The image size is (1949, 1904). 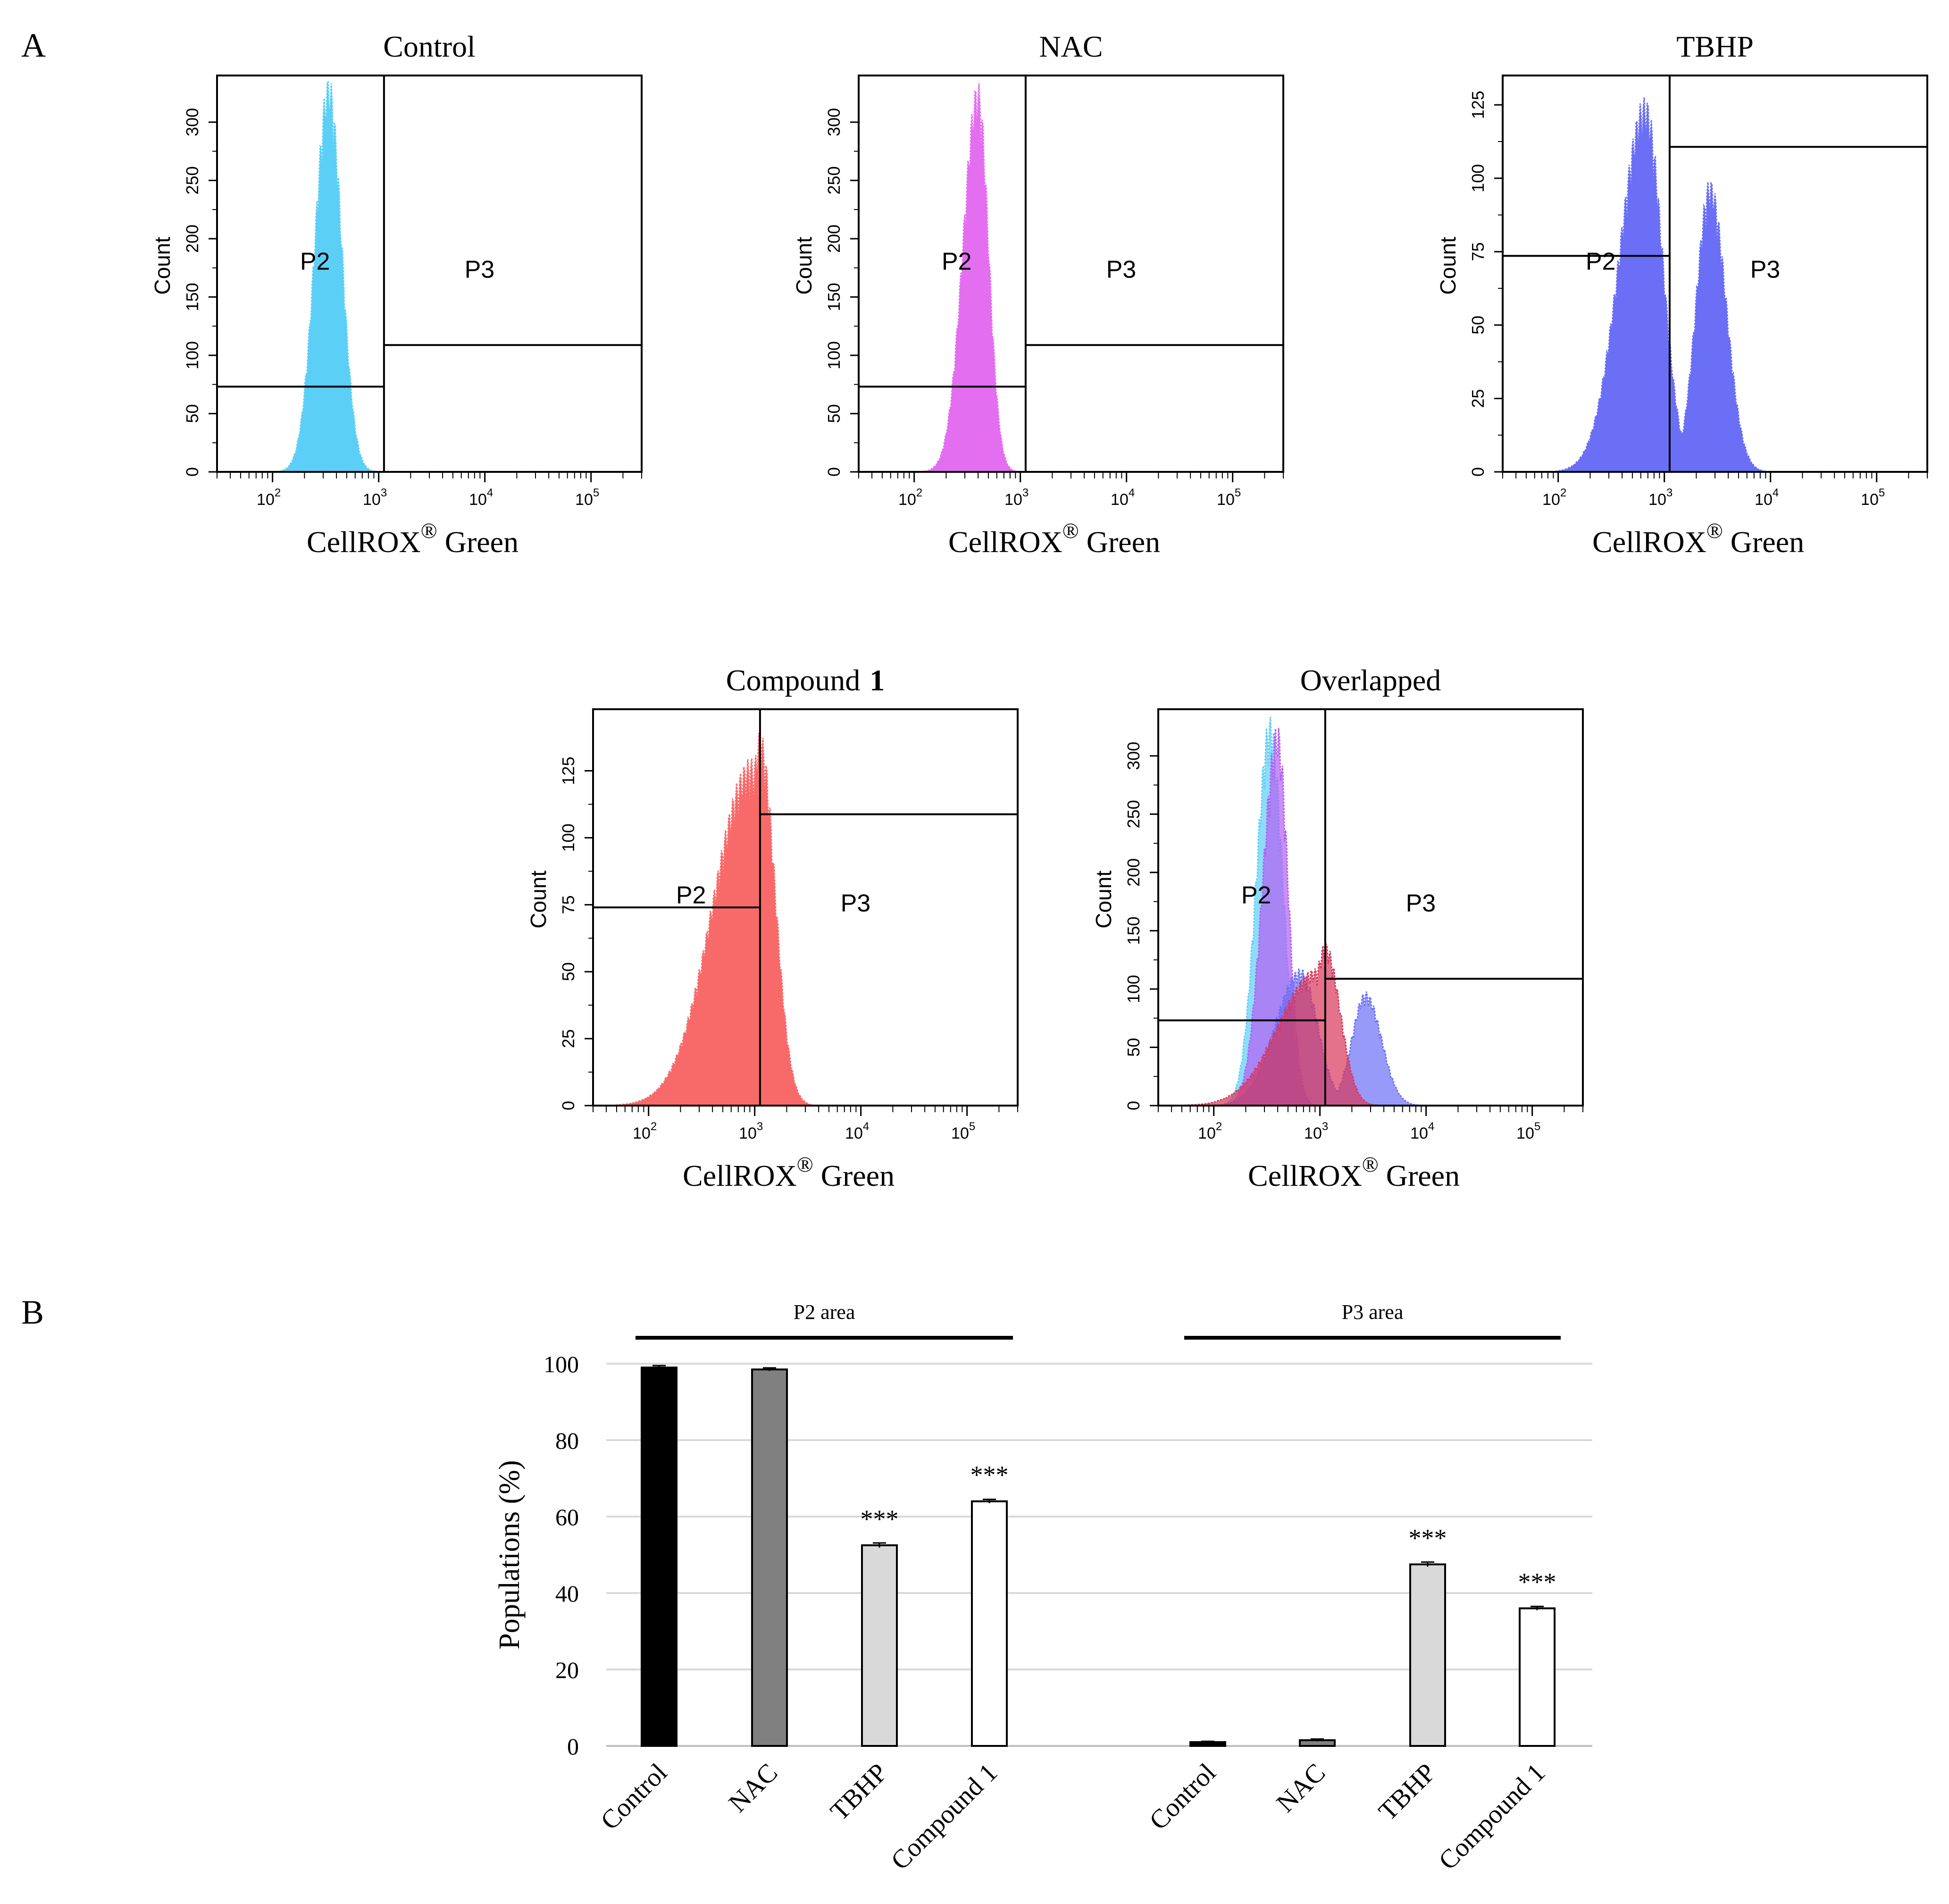 What do you see at coordinates (567, 1593) in the screenshot?
I see `y-tick-label: 40` at bounding box center [567, 1593].